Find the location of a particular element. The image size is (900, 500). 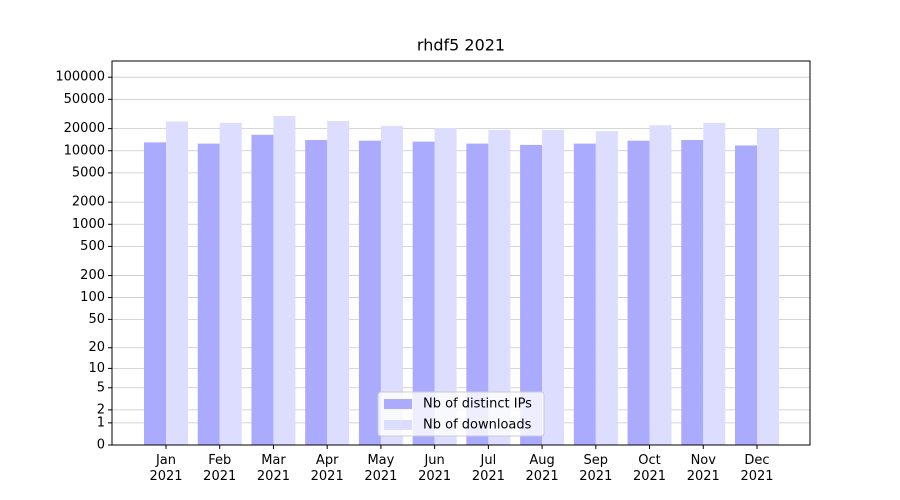

x-tick-label: Jul 2021 is located at coordinates (488, 468).